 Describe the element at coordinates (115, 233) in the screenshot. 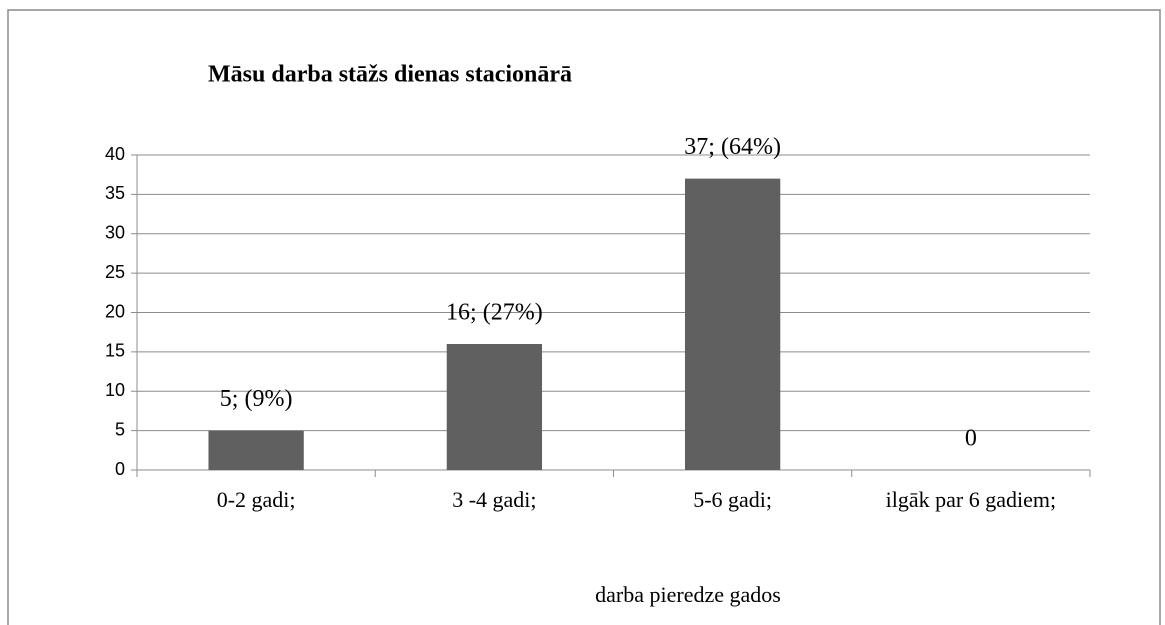

I see `y-tick-label: 30` at that location.